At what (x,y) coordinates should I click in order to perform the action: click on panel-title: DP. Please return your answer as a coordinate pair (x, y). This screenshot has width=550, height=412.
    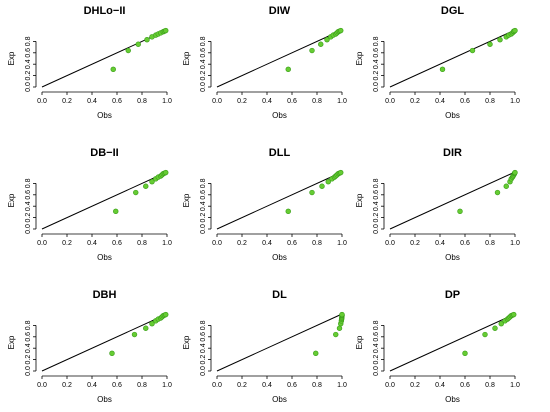
    Looking at the image, I should click on (452, 295).